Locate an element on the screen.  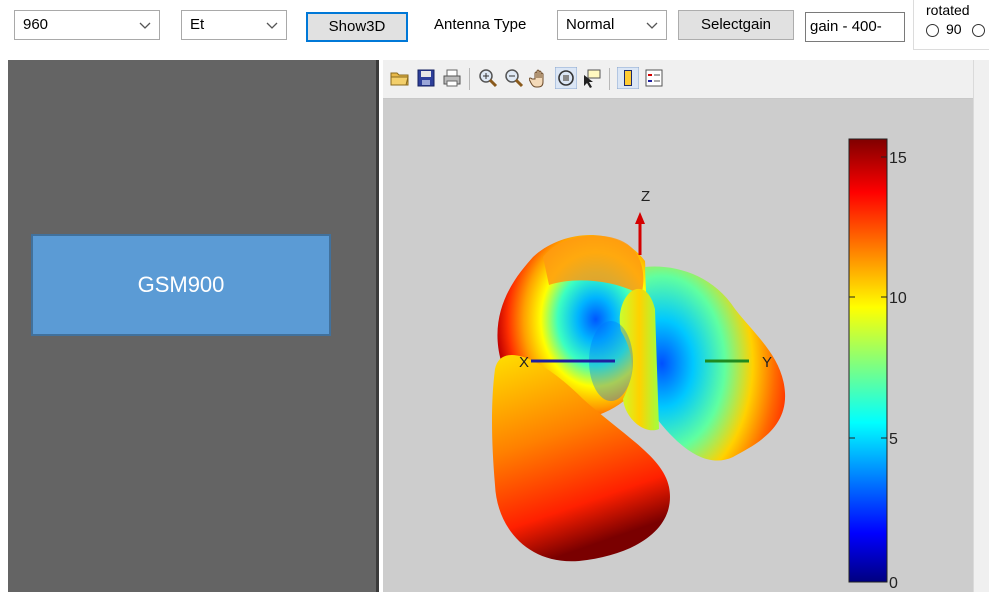
panel-divider is located at coordinates (377, 326).